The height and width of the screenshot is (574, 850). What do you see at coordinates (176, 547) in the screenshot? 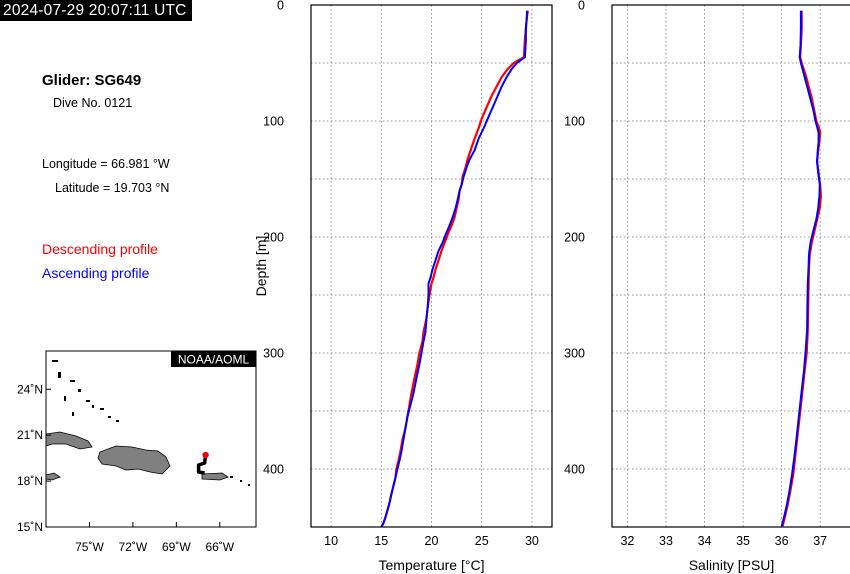
I see `map-lon-label: 69˚W` at bounding box center [176, 547].